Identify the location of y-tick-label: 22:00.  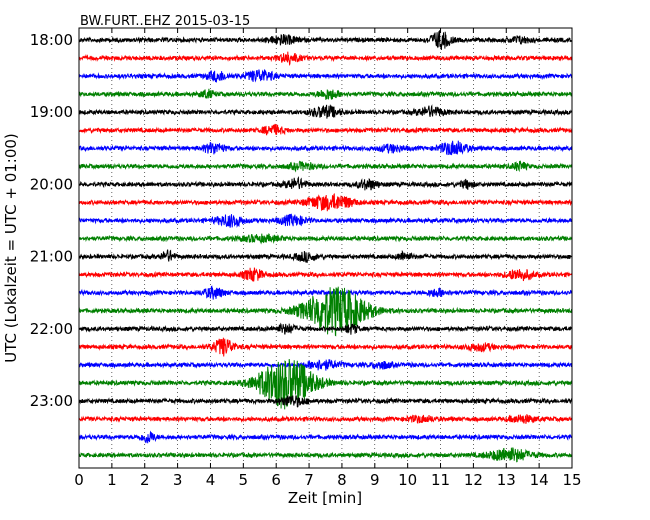
(51, 329).